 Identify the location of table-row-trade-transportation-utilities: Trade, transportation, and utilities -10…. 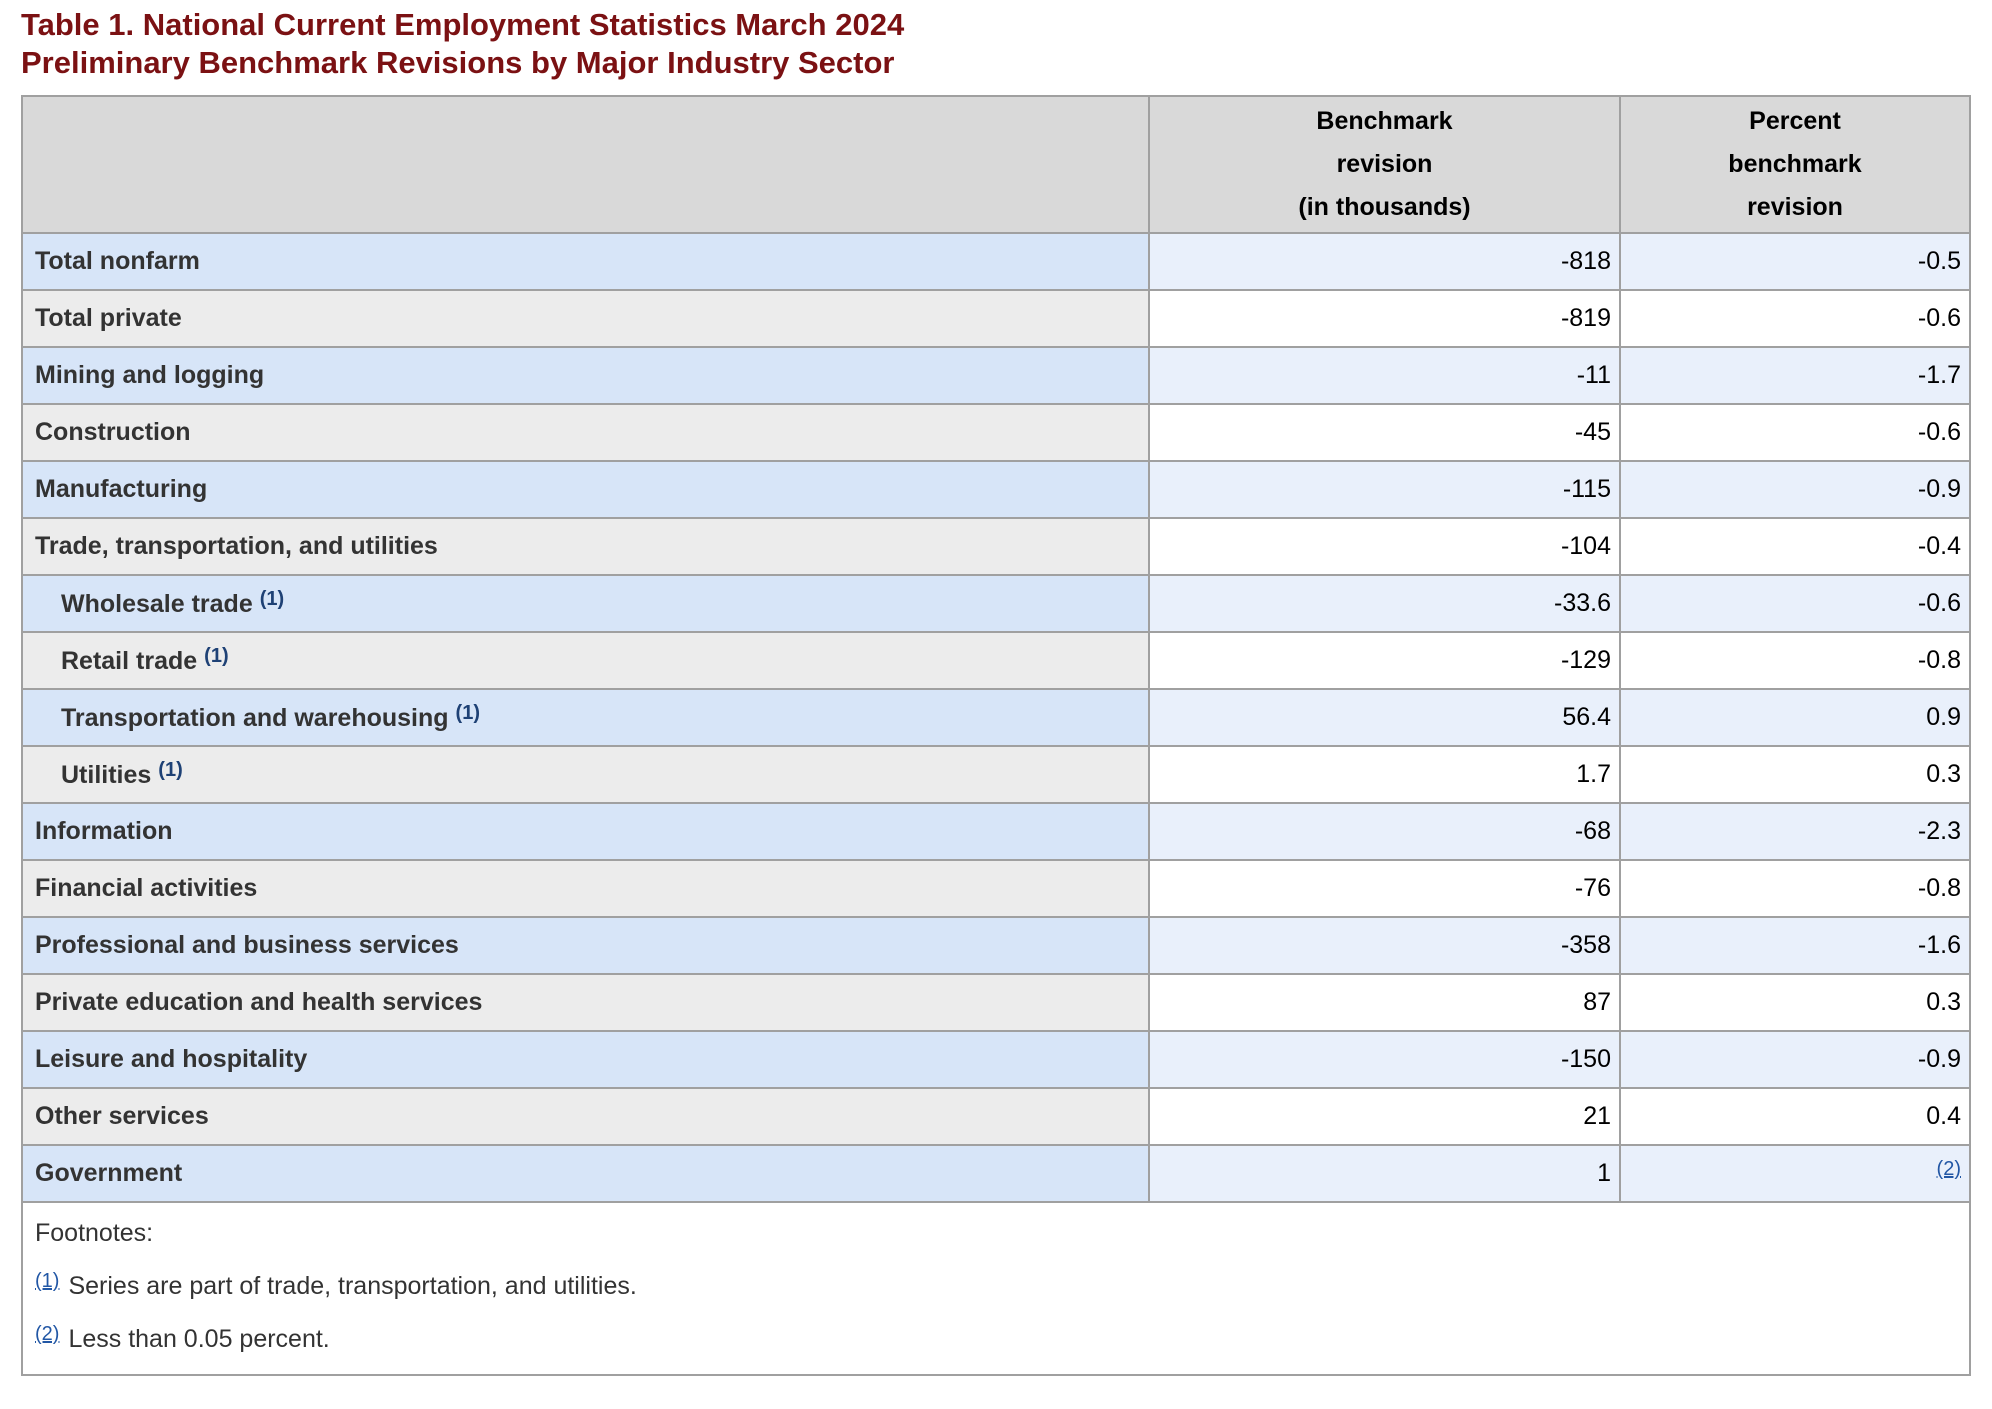
(996, 546).